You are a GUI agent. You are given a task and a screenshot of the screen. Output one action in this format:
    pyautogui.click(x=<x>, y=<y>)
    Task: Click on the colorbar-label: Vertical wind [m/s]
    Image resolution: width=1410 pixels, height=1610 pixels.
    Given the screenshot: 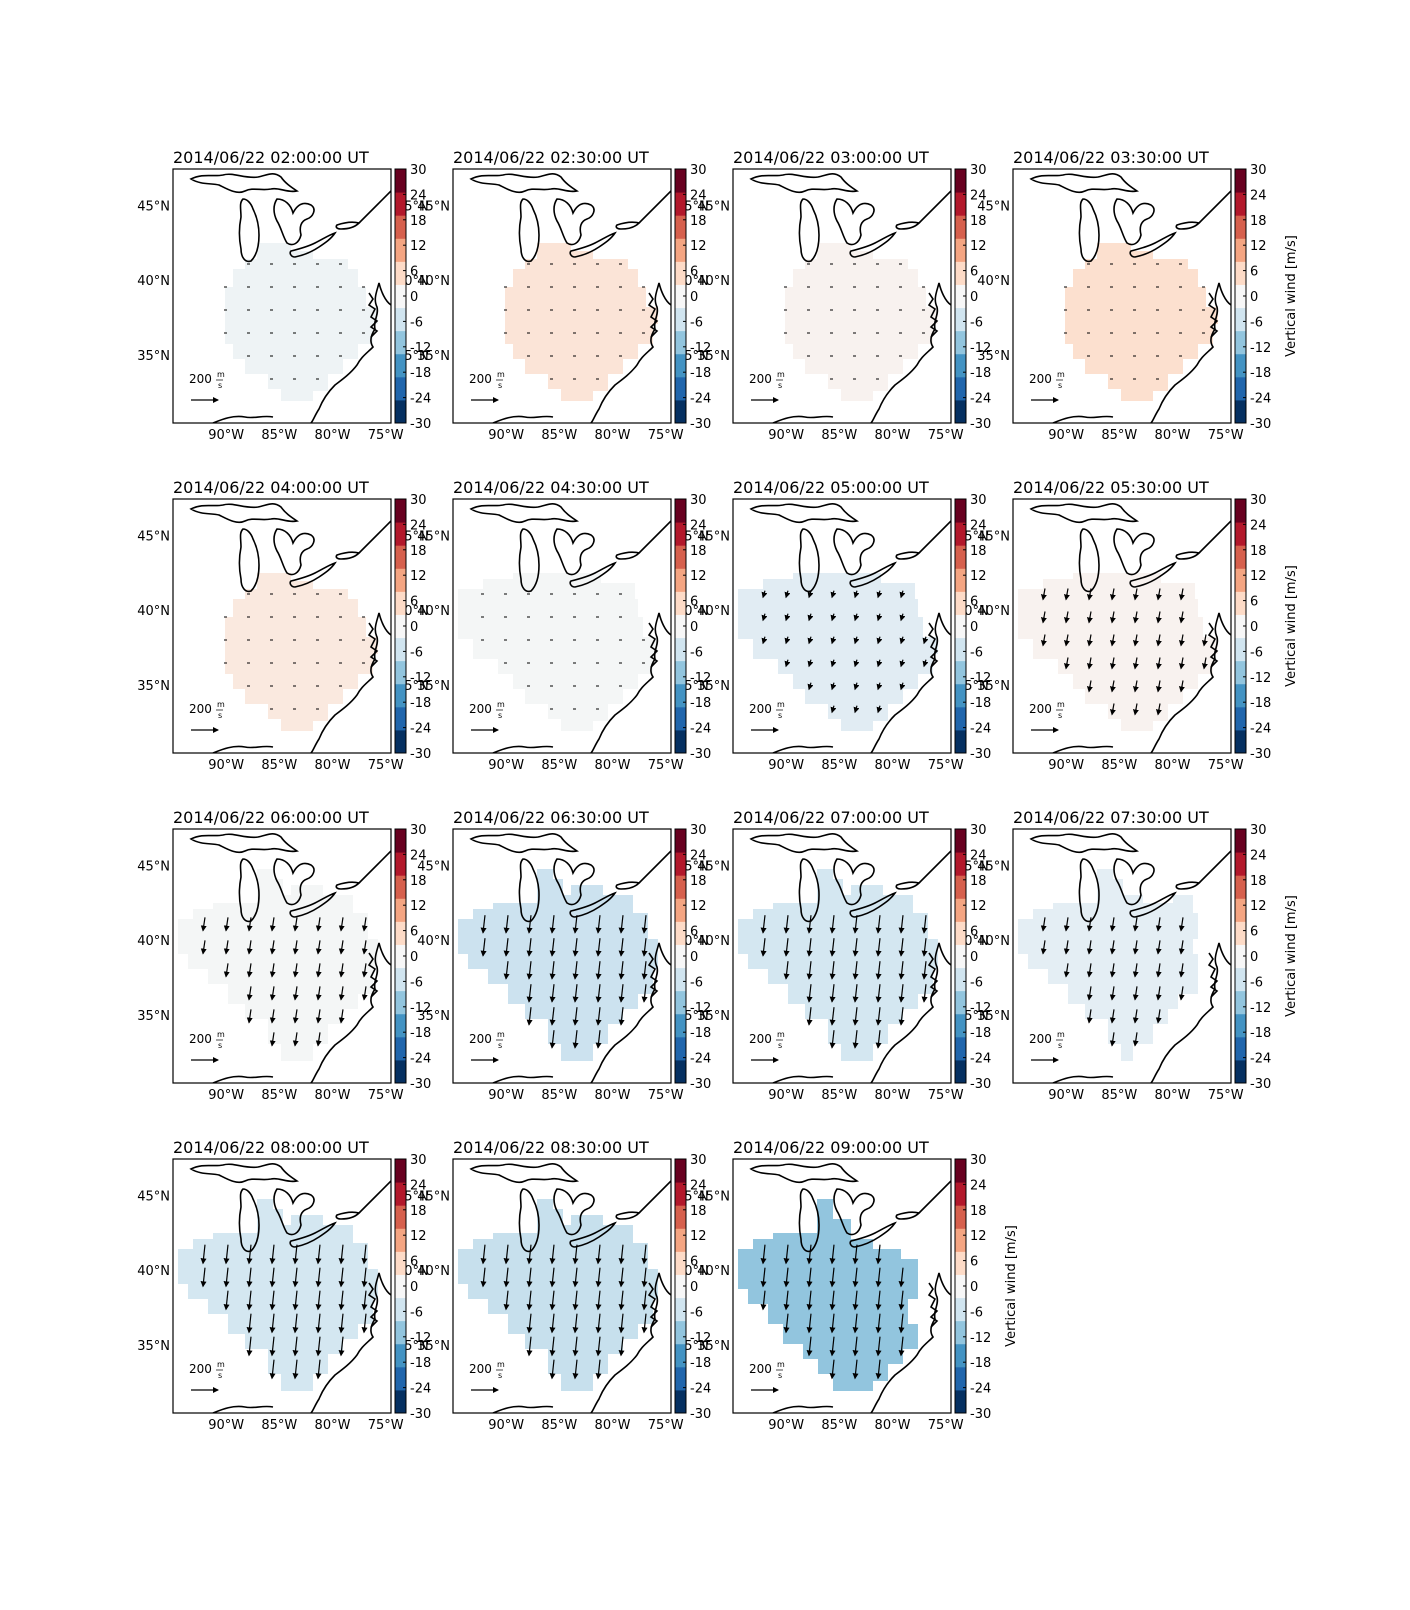 What is the action you would take?
    pyautogui.click(x=1011, y=1286)
    